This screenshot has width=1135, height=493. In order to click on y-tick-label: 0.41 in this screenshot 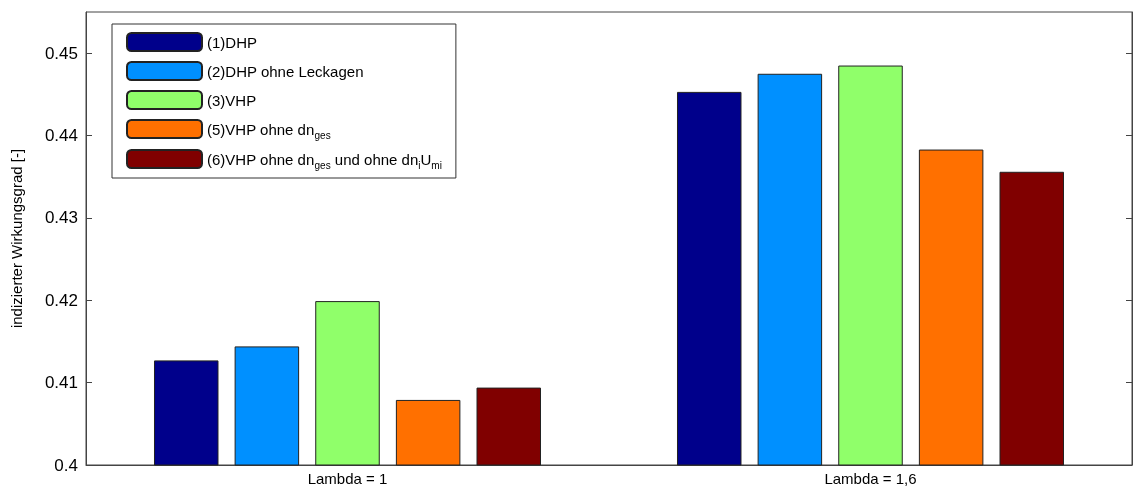, I will do `click(61, 383)`.